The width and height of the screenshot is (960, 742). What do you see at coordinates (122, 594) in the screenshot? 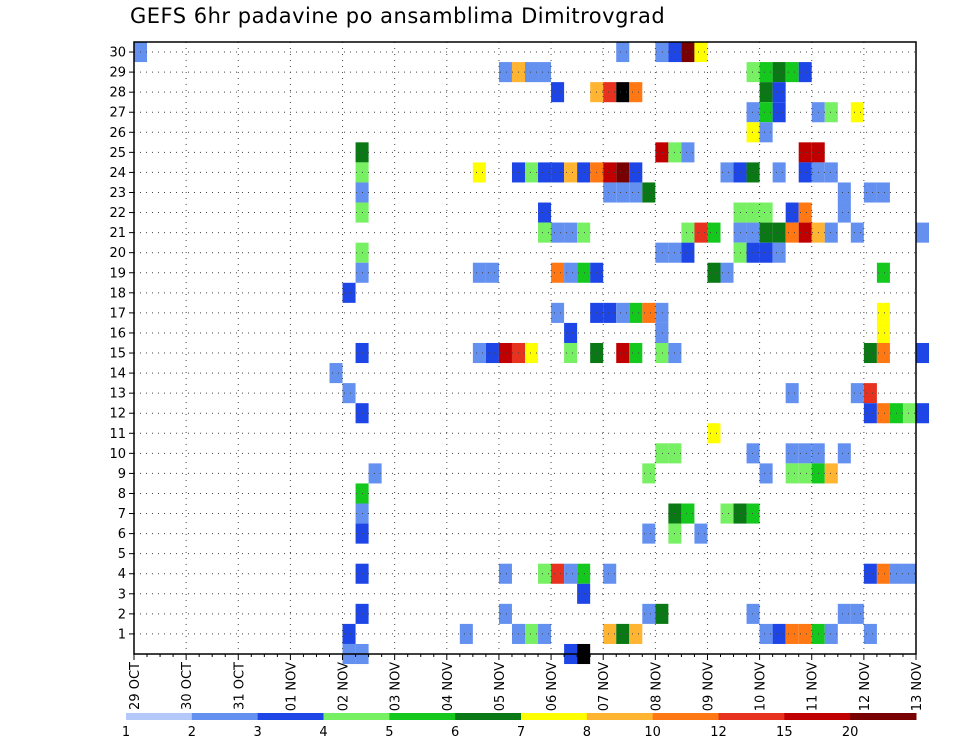
I see `y-tick-label: 3` at bounding box center [122, 594].